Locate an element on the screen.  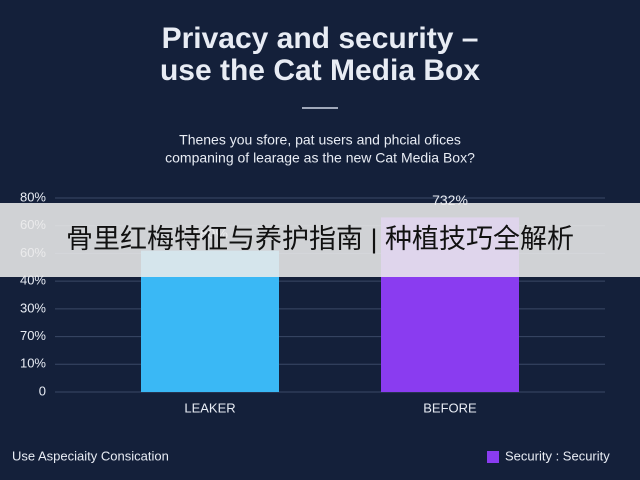
legend-swatch is located at coordinates (493, 457).